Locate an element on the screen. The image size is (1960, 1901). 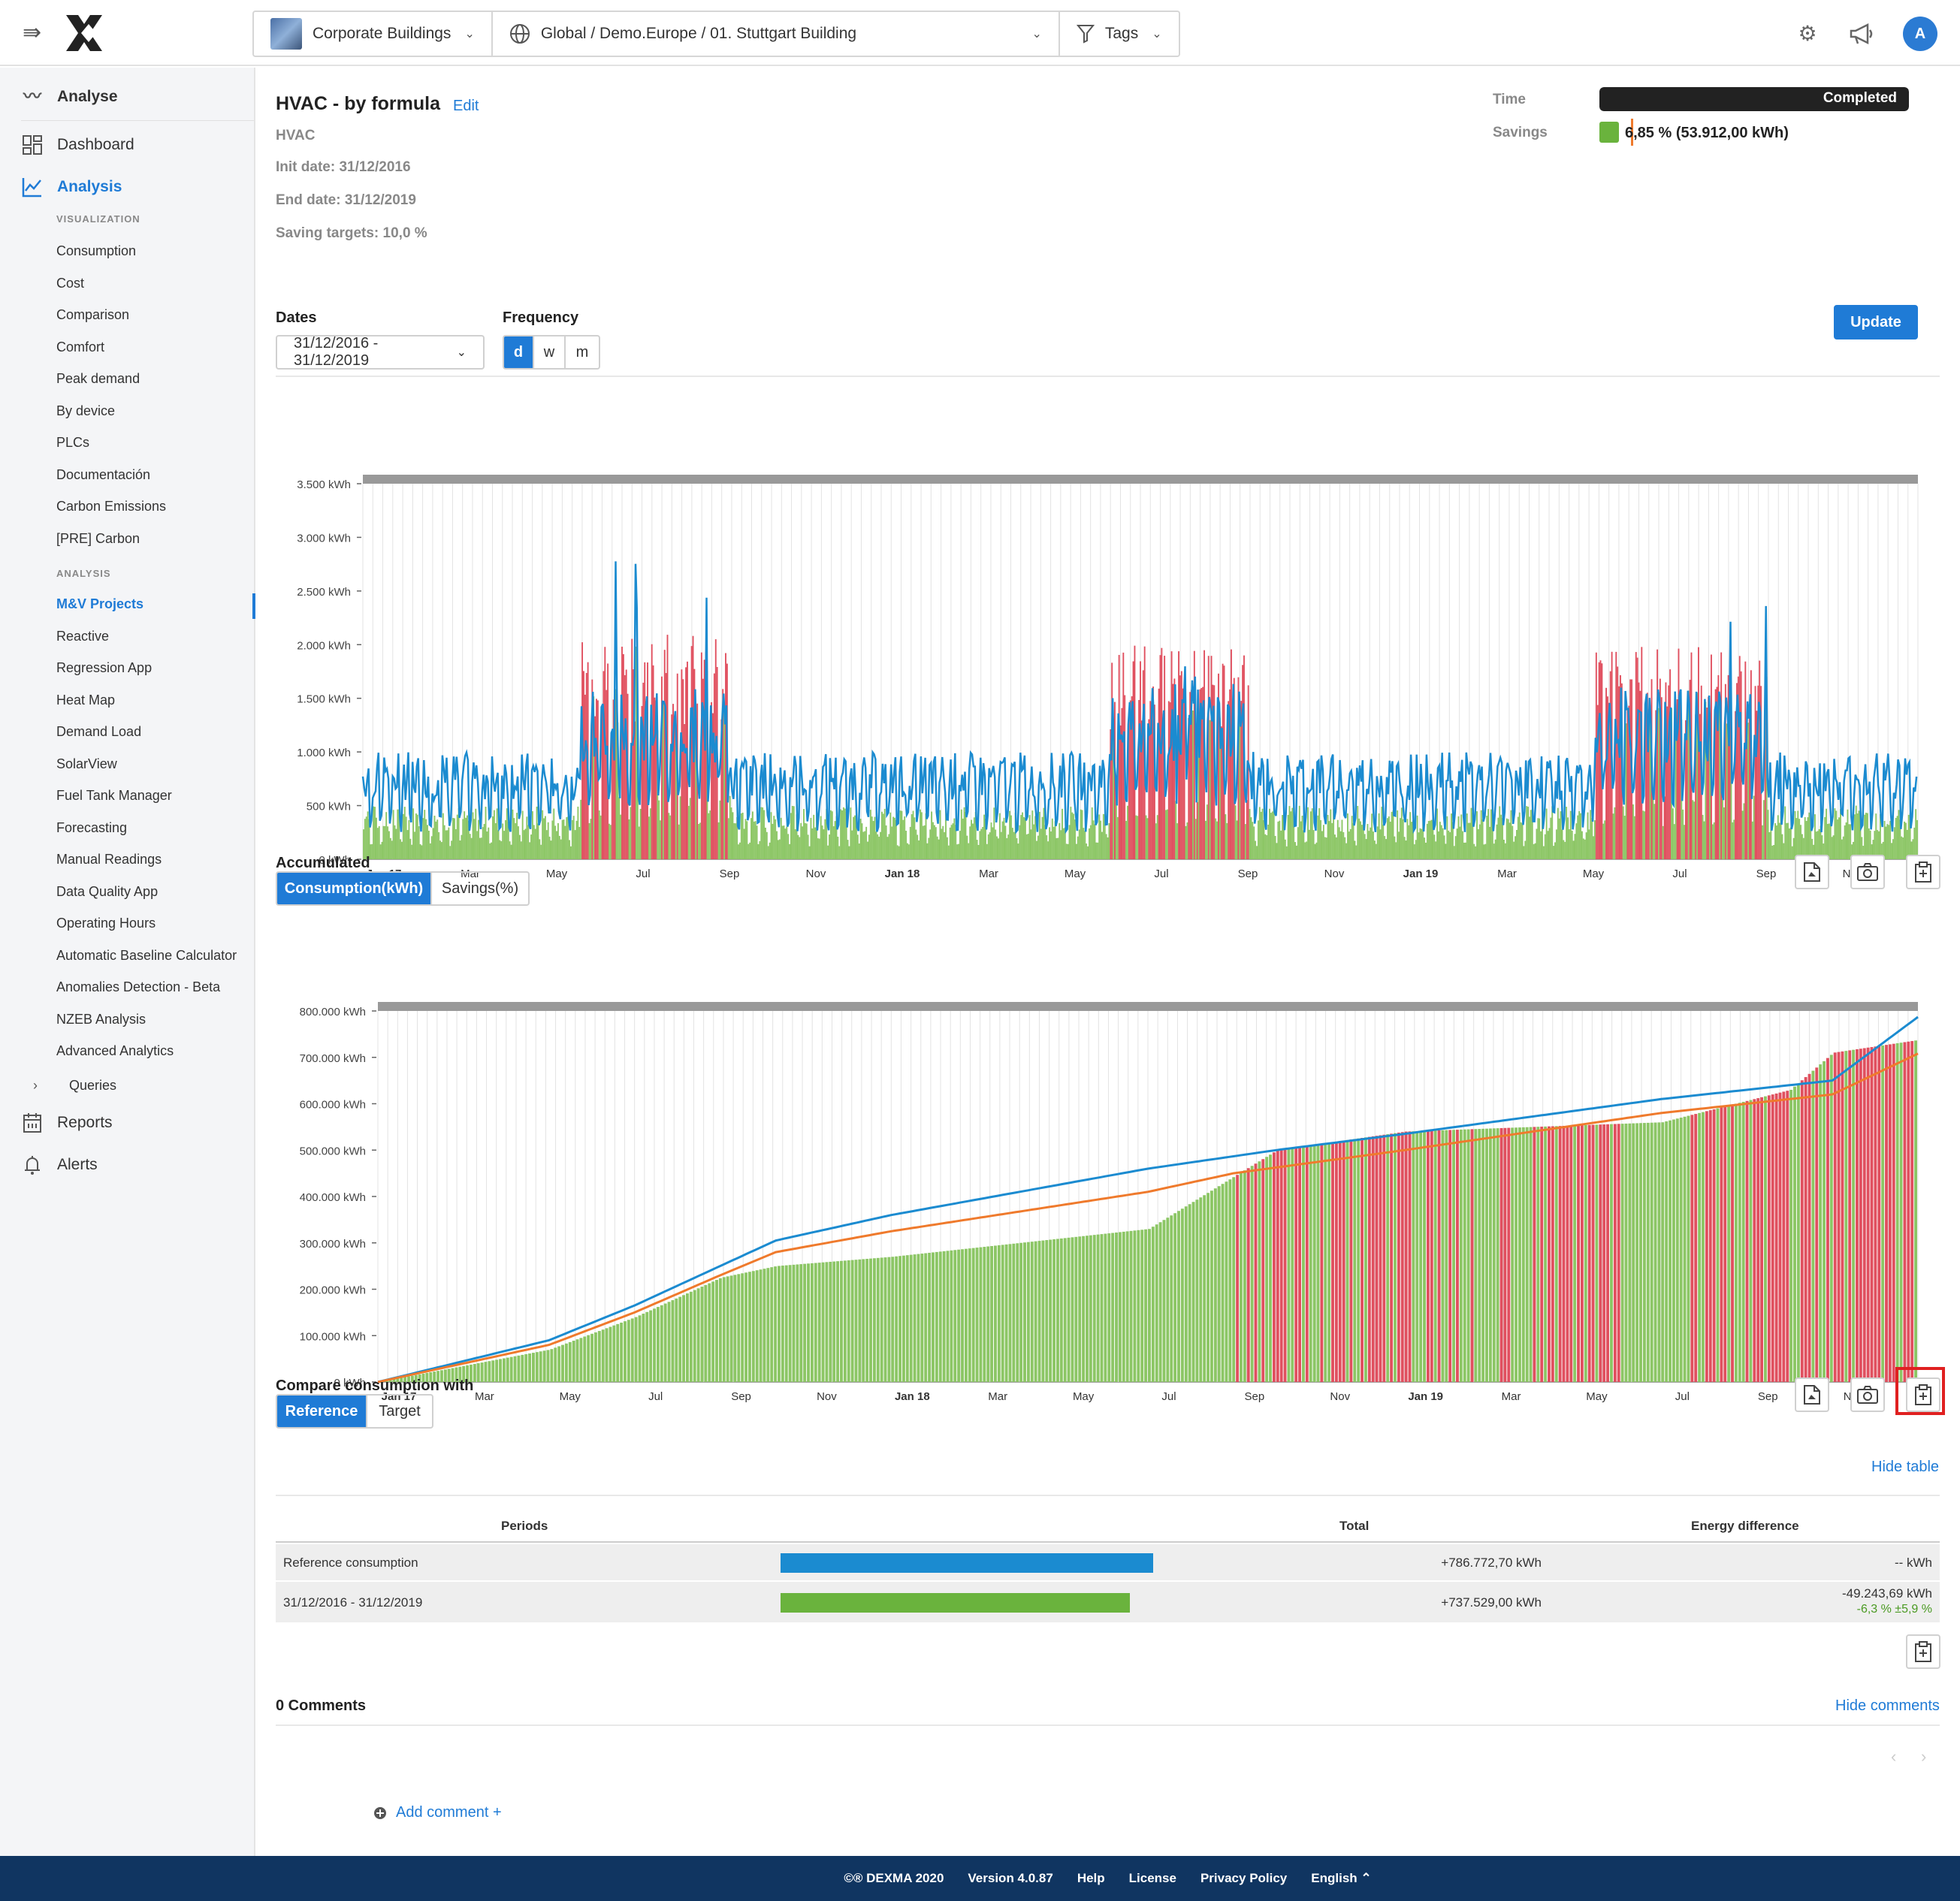
sidebar-item-nzeb-analysis: NZEB Analysis is located at coordinates (101, 1019).